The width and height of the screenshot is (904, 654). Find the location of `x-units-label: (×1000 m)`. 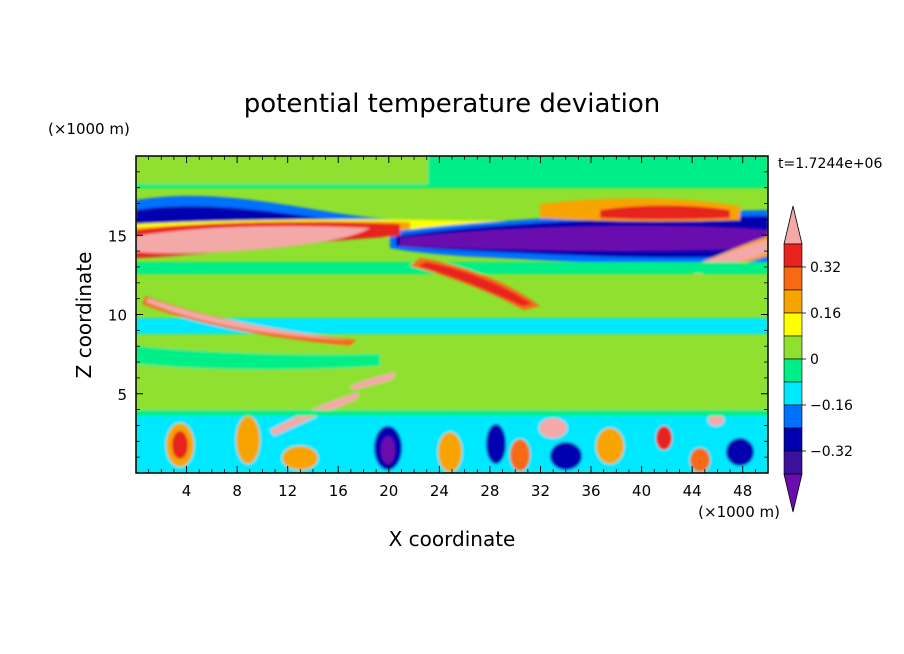

x-units-label: (×1000 m) is located at coordinates (739, 512).